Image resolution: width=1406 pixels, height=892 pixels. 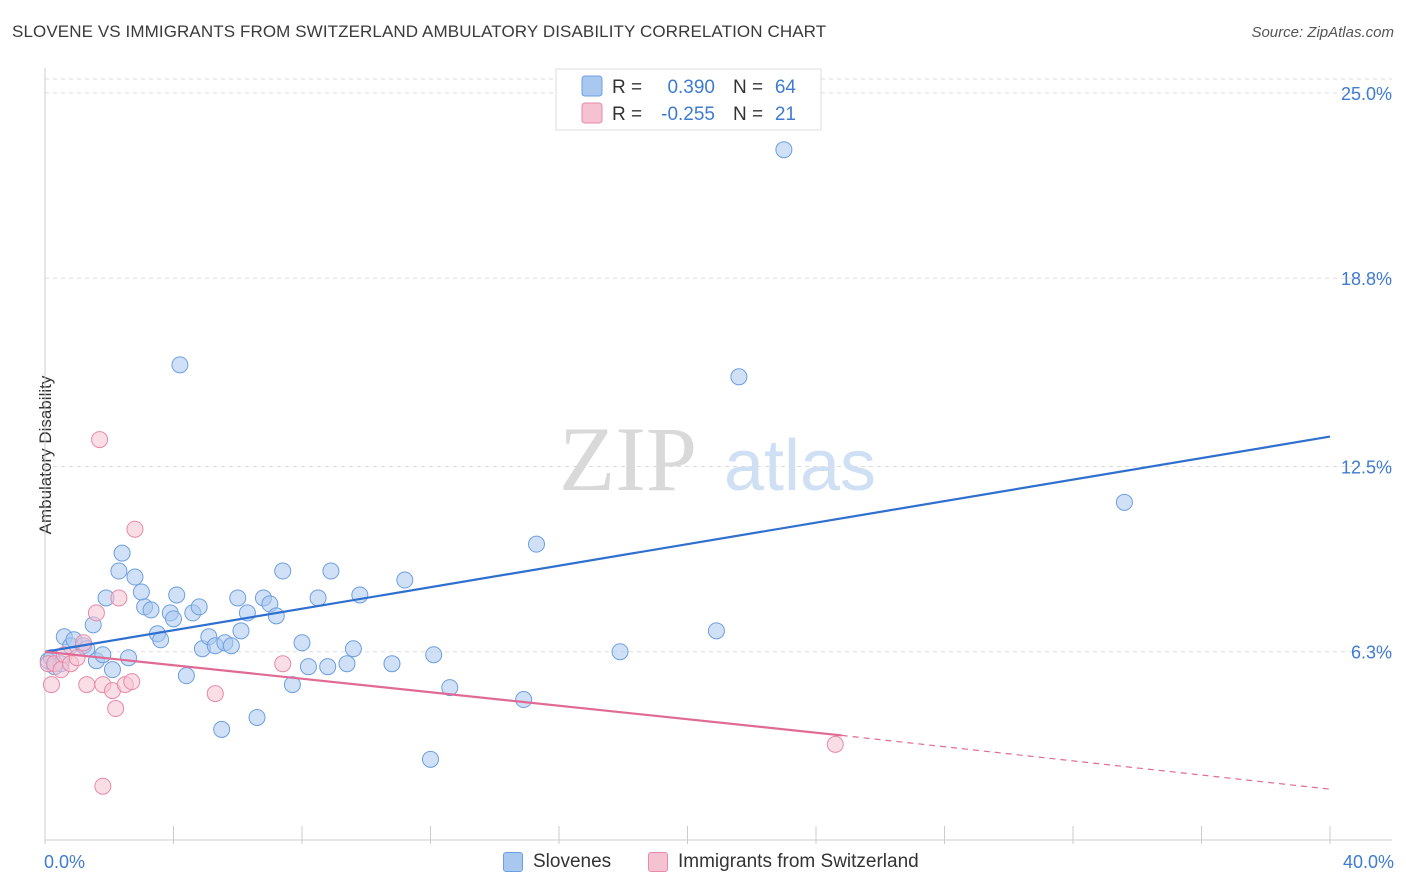 I want to click on legend-n-value-2: 21, so click(x=785, y=114).